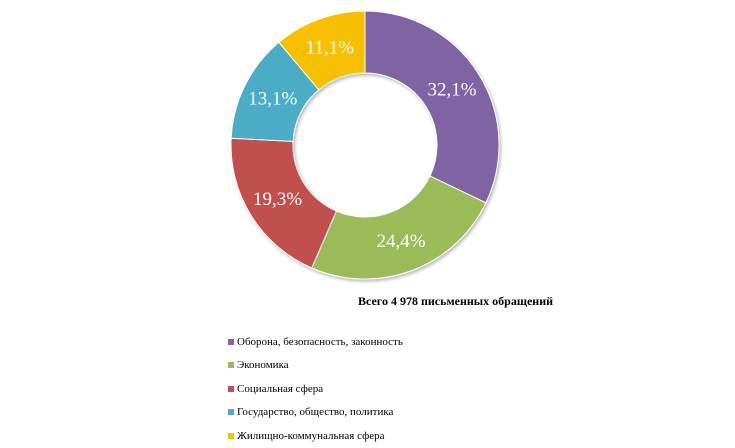  I want to click on total-caption: Всего 4 978 письменных обращений, so click(456, 301).